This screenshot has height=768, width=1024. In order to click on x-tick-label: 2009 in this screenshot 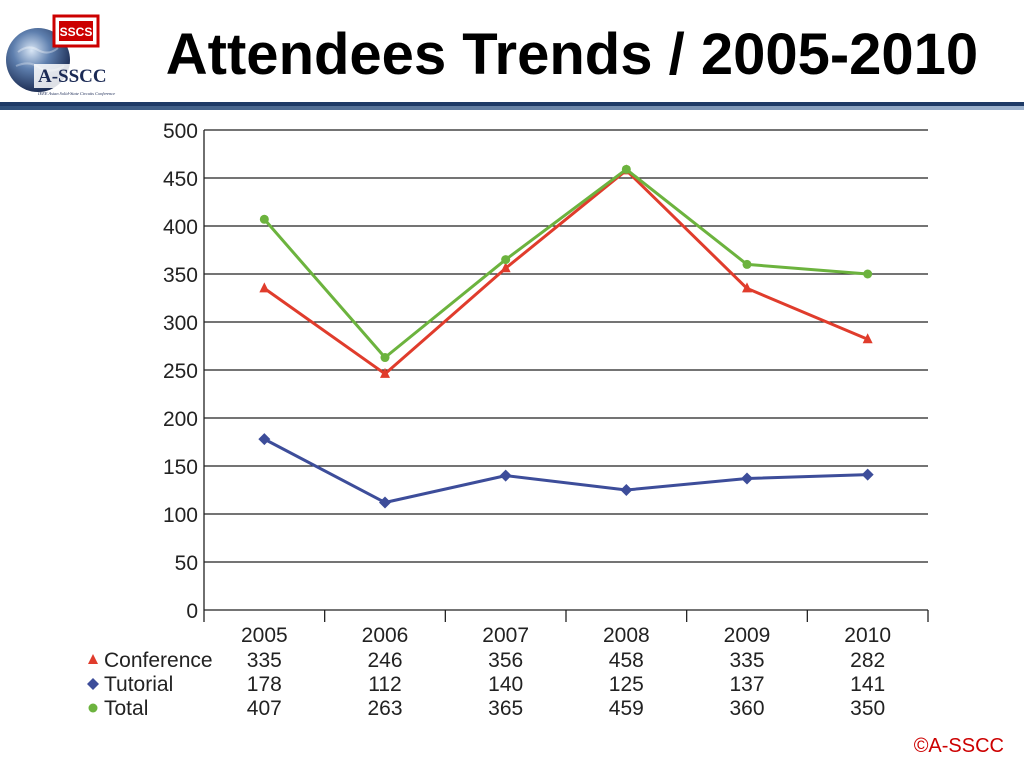, I will do `click(747, 635)`.